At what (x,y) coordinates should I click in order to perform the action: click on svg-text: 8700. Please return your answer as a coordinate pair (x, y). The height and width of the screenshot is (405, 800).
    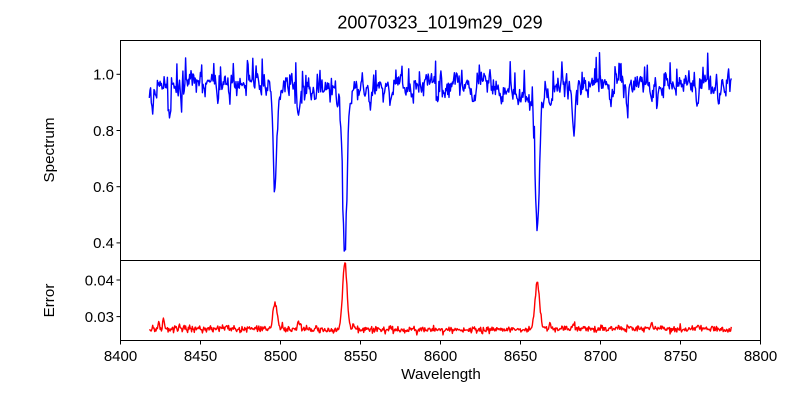
    Looking at the image, I should click on (600, 356).